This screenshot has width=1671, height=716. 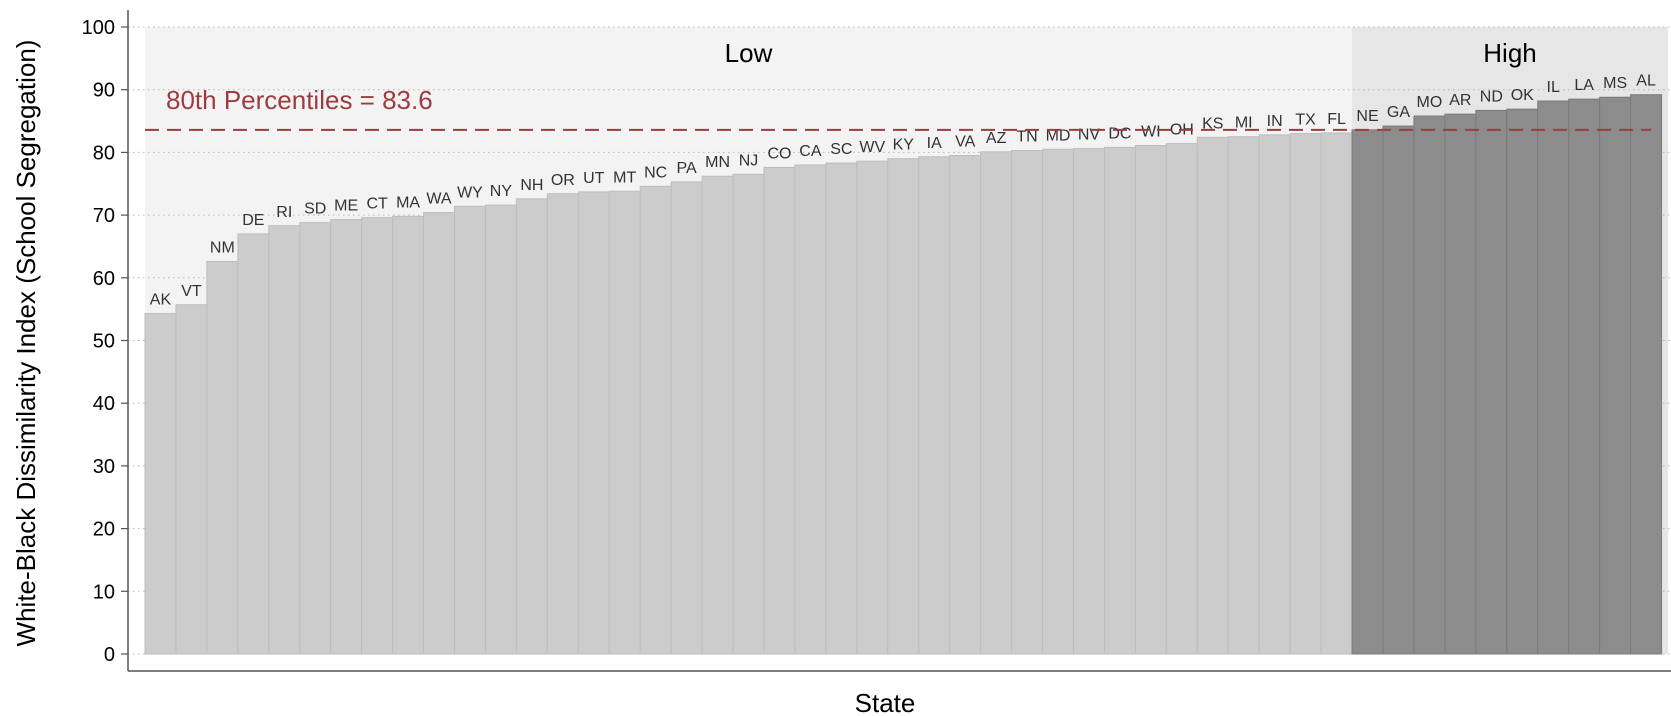 What do you see at coordinates (872, 147) in the screenshot?
I see `bar-label: WV` at bounding box center [872, 147].